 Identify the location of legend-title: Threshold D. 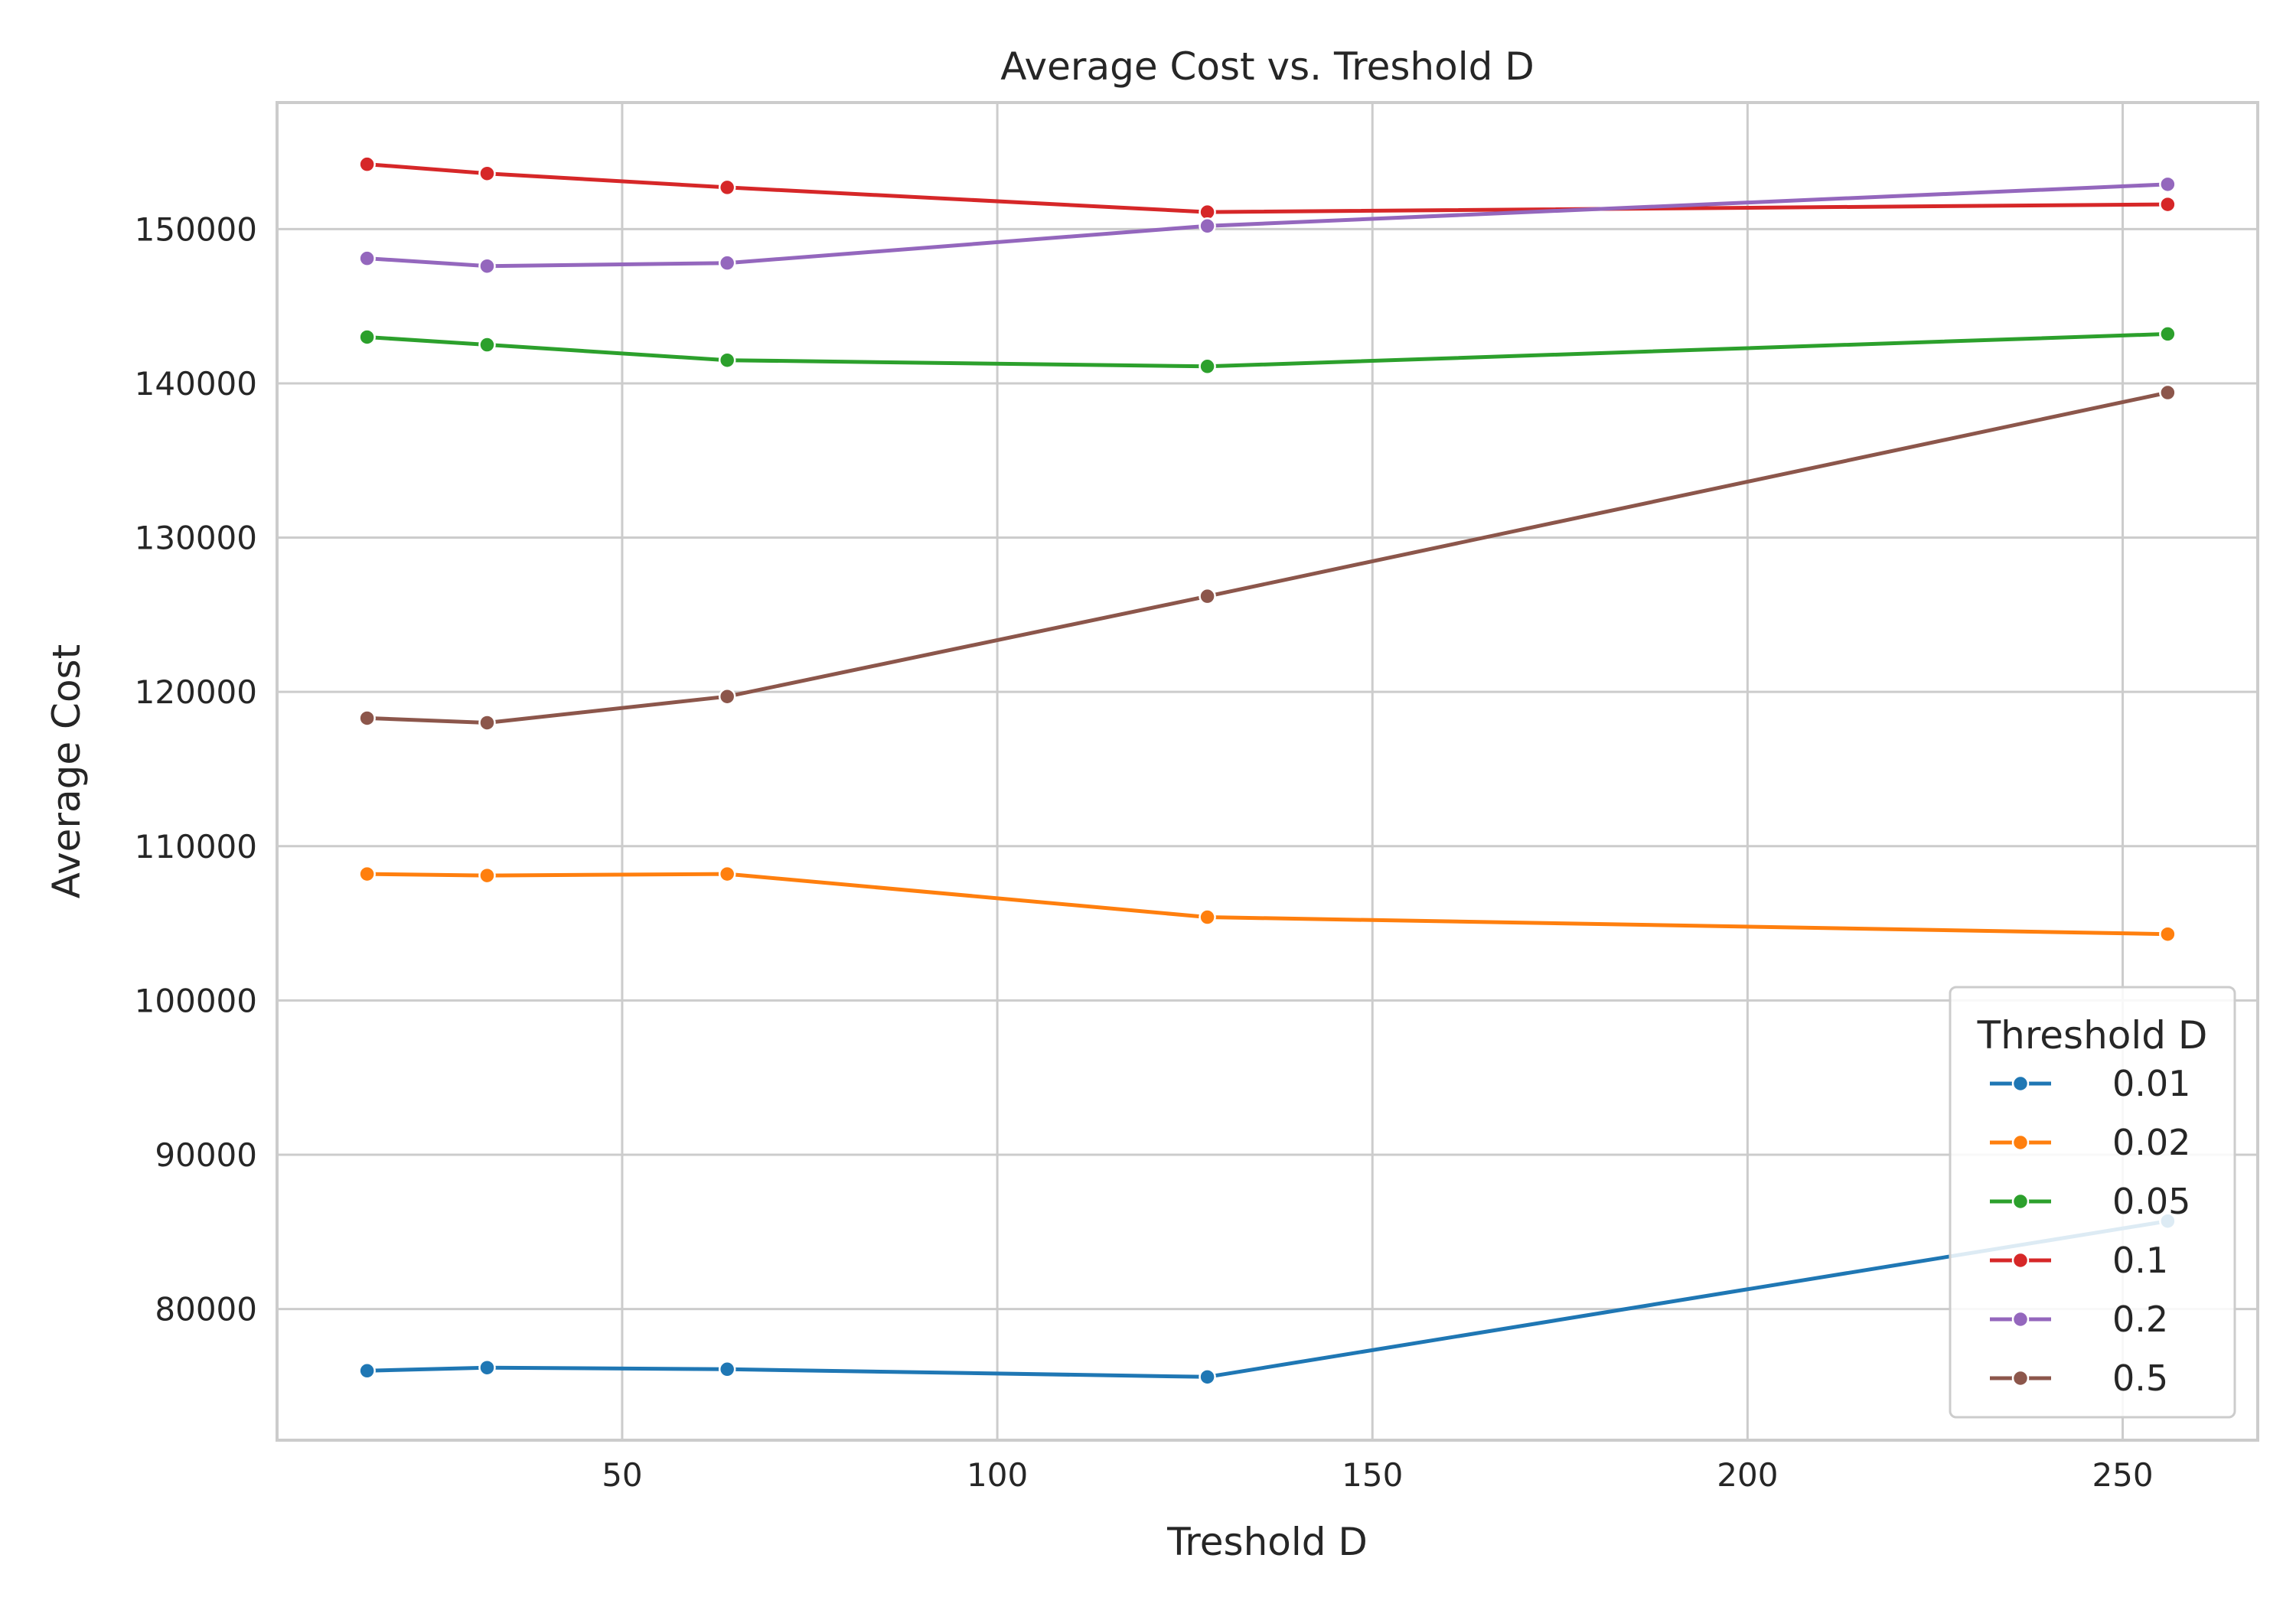
(2092, 1035).